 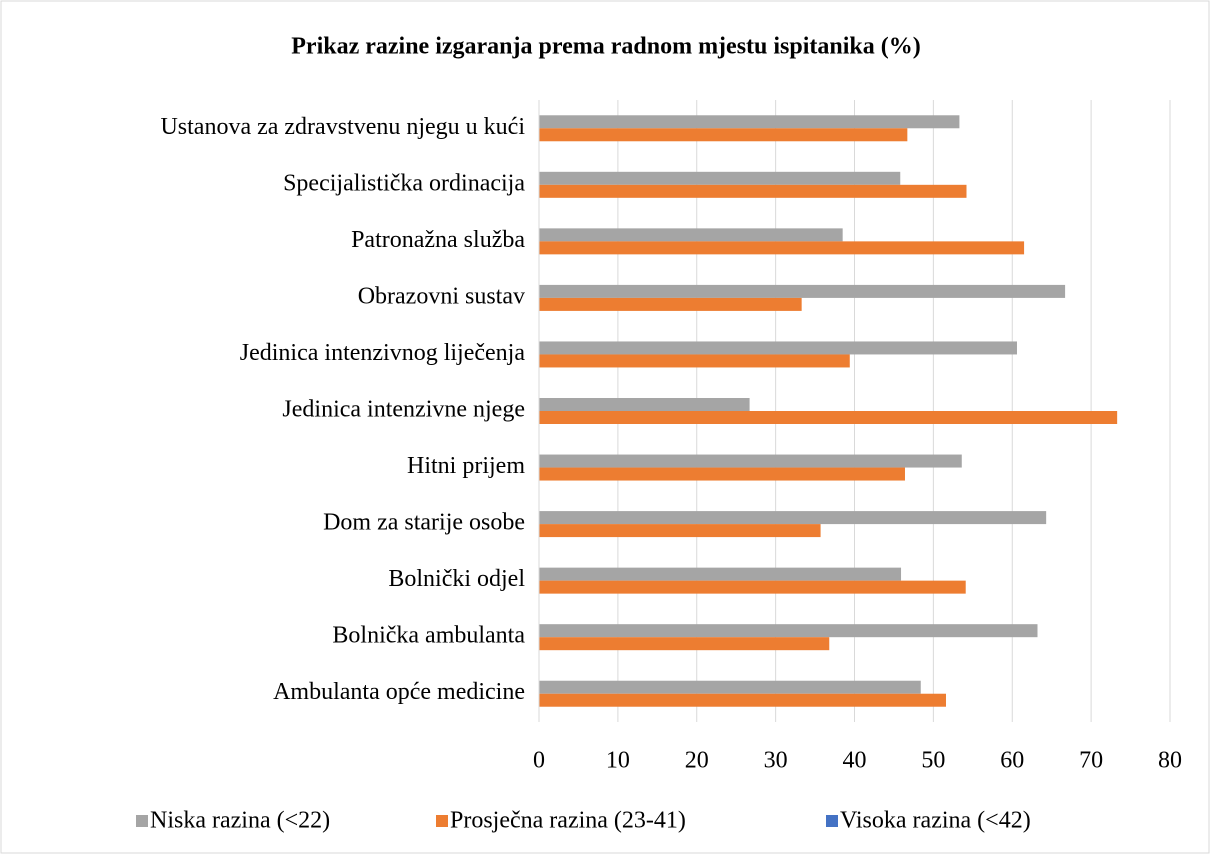 I want to click on y-tick-label: Patronažna služba, so click(x=438, y=240).